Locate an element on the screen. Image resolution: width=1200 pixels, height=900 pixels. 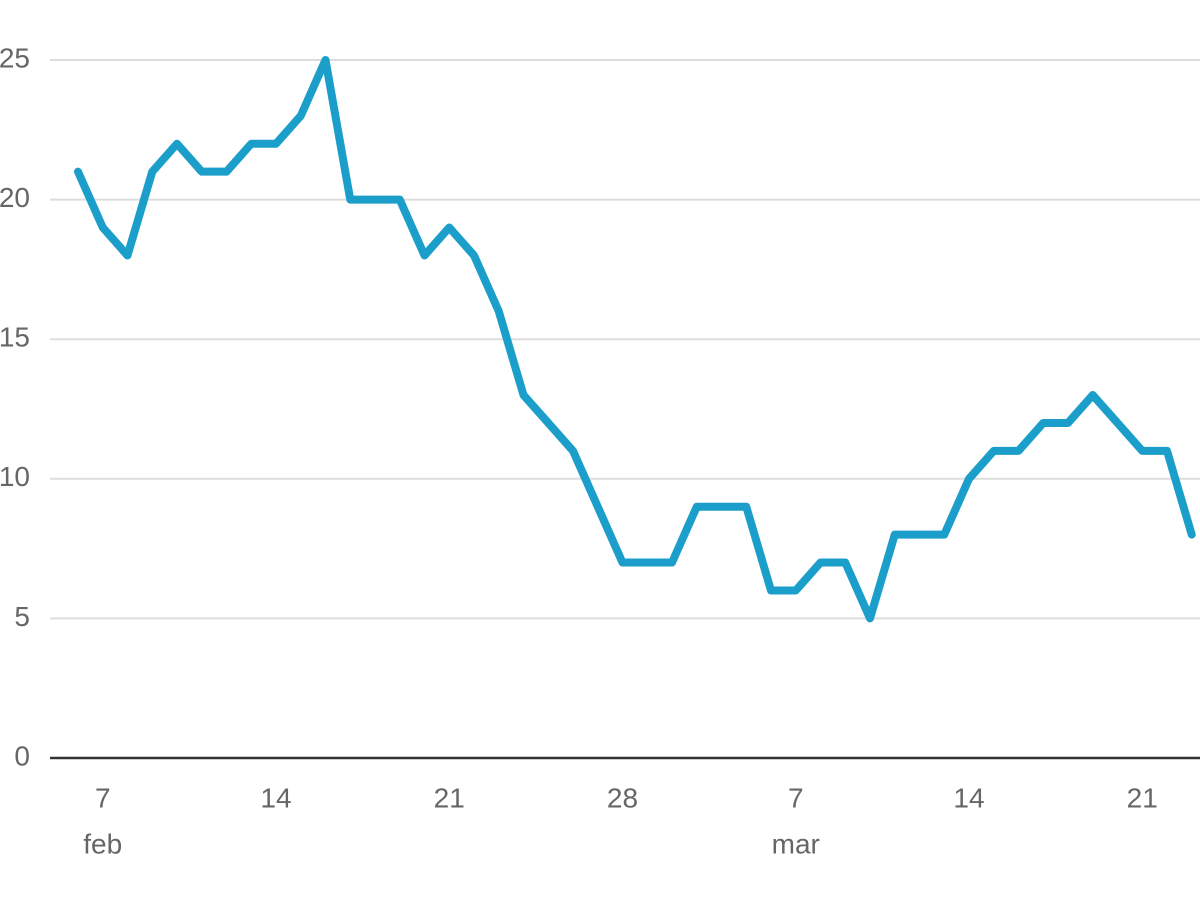
y-tick-label: 25 is located at coordinates (15, 57).